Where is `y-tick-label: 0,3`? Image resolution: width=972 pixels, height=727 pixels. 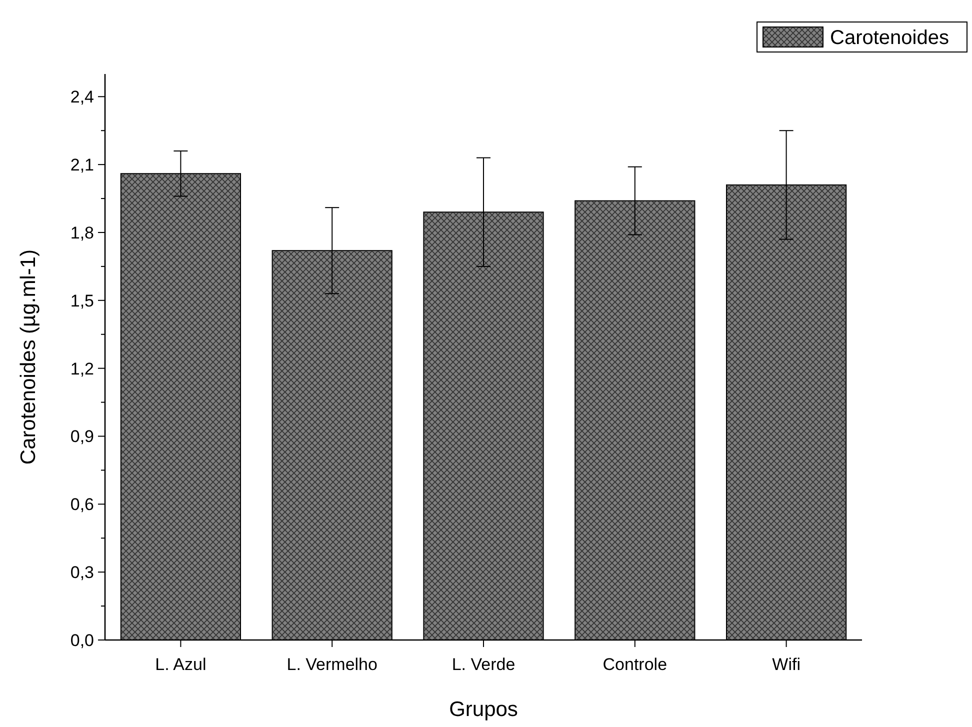
y-tick-label: 0,3 is located at coordinates (82, 572).